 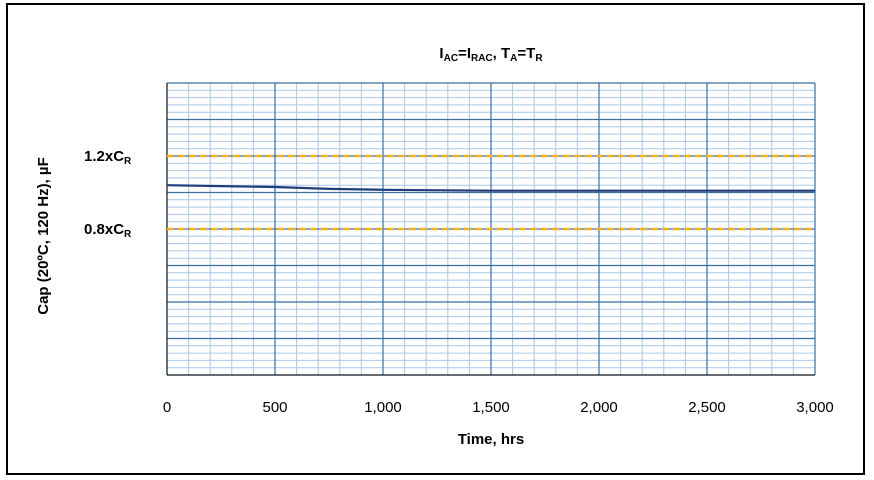 What do you see at coordinates (383, 407) in the screenshot?
I see `x-tick-label: 1,000` at bounding box center [383, 407].